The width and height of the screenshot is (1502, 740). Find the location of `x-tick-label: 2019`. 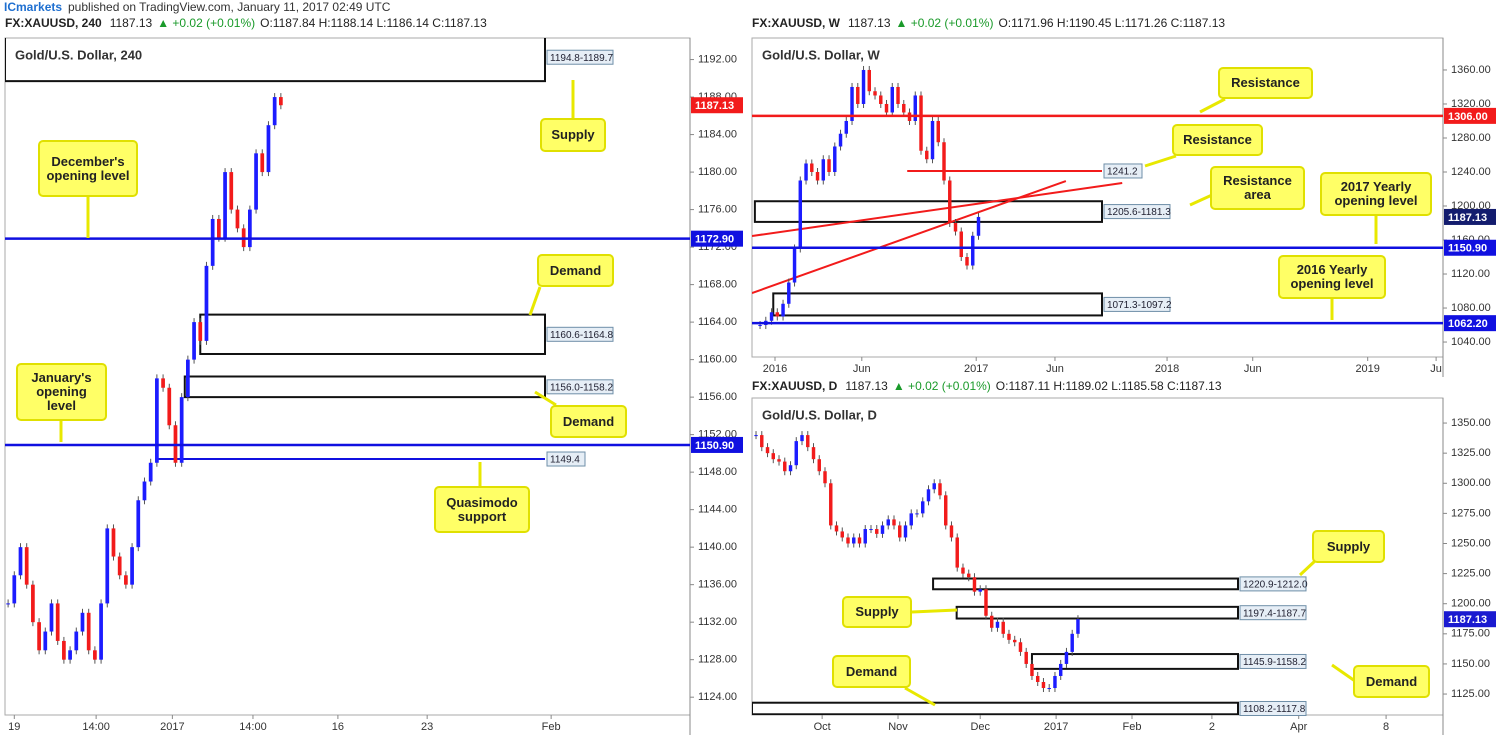

x-tick-label: 2019 is located at coordinates (1367, 369).